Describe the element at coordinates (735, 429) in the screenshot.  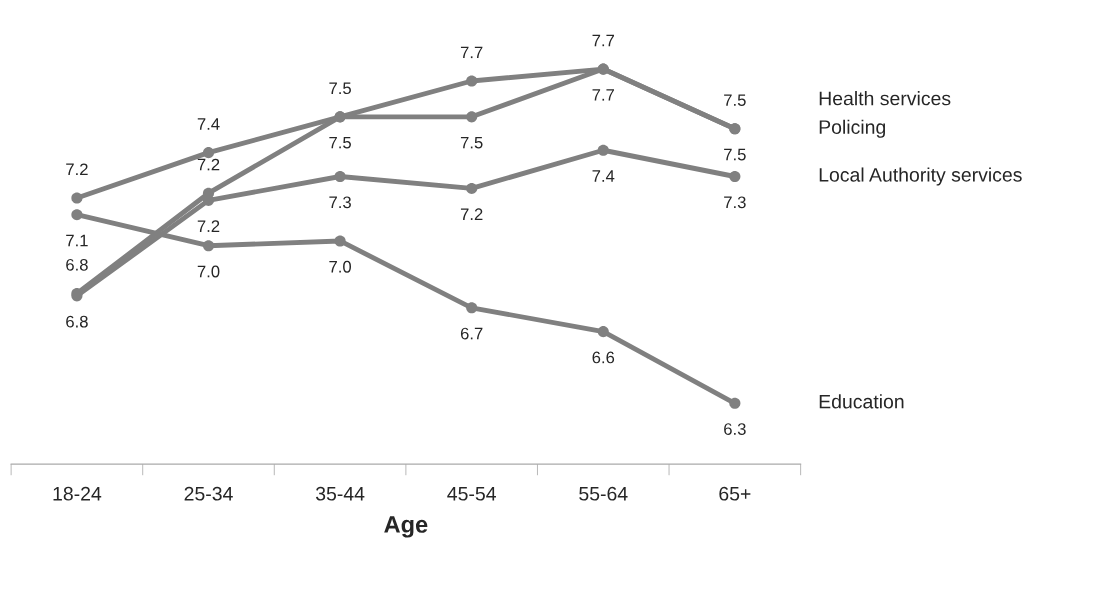
I see `data-label: 6.3` at that location.